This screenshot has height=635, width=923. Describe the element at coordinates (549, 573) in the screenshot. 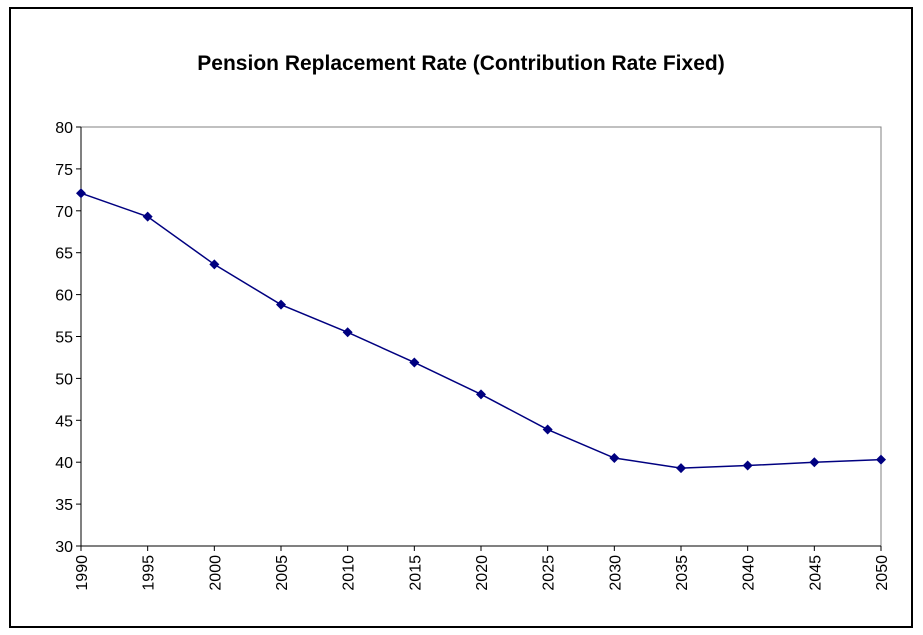

I see `x-tick-label: 2025` at that location.